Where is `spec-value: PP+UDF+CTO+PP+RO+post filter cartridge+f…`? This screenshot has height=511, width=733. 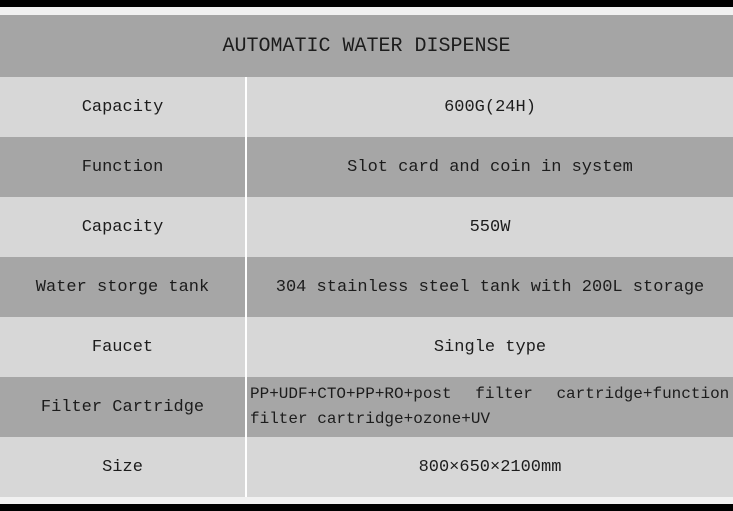 spec-value: PP+UDF+CTO+PP+RO+post filter cartridge+f… is located at coordinates (490, 406).